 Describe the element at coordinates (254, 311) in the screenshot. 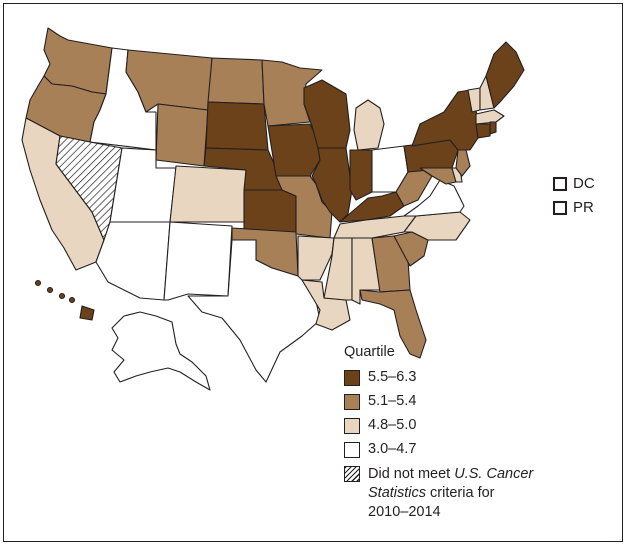

I see `state-tx` at that location.